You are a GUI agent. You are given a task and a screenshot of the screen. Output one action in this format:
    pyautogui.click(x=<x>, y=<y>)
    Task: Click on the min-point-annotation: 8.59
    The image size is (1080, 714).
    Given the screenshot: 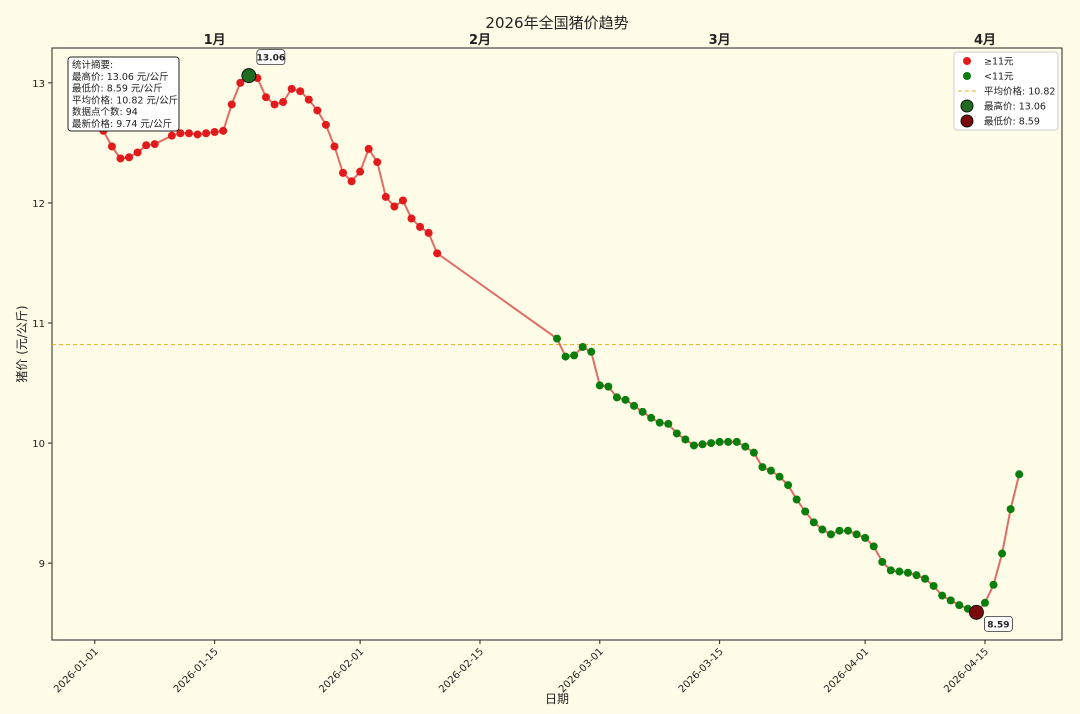 What is the action you would take?
    pyautogui.click(x=998, y=623)
    